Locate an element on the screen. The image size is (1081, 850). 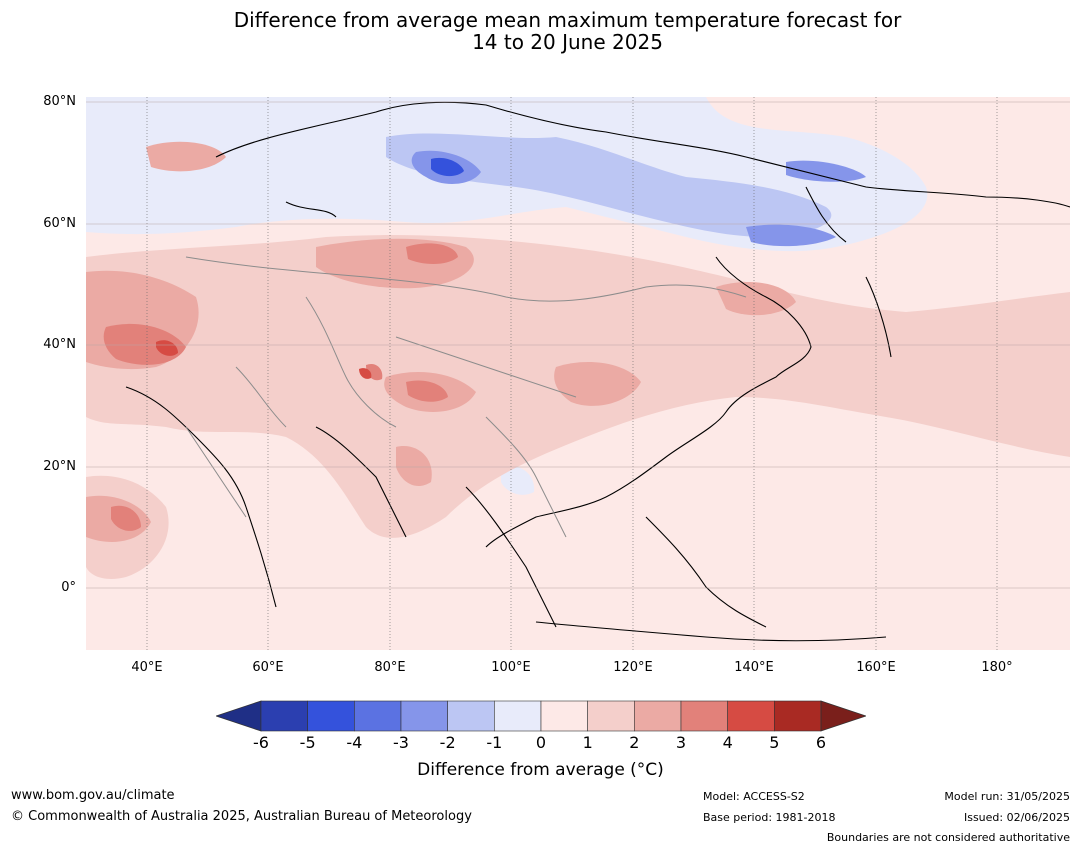
colorbar-tick-label: 5 is located at coordinates (774, 742).